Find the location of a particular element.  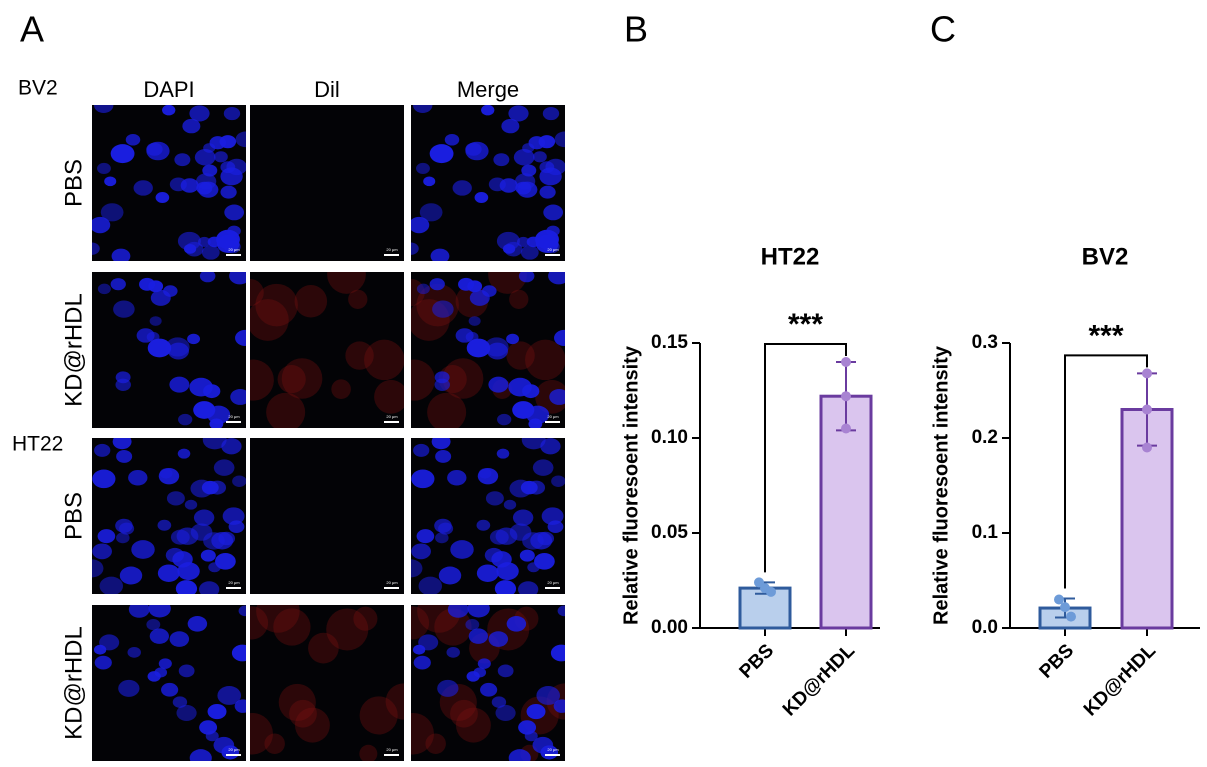

significance-label: *** is located at coordinates (805, 324).